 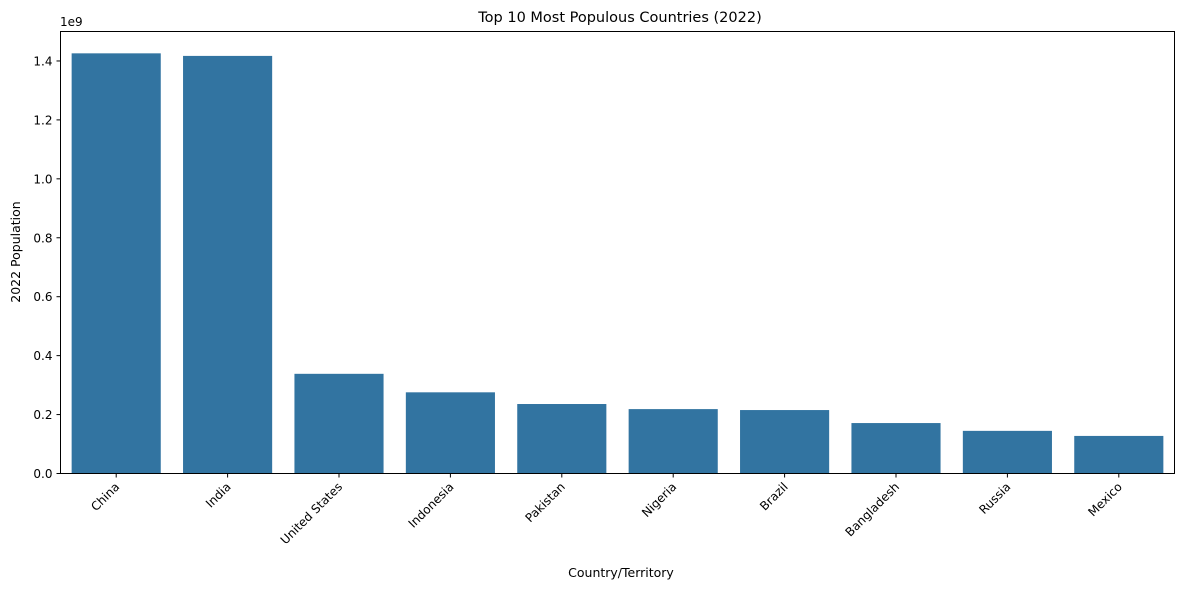 I want to click on y-tick-label: 1.4, so click(x=42, y=61).